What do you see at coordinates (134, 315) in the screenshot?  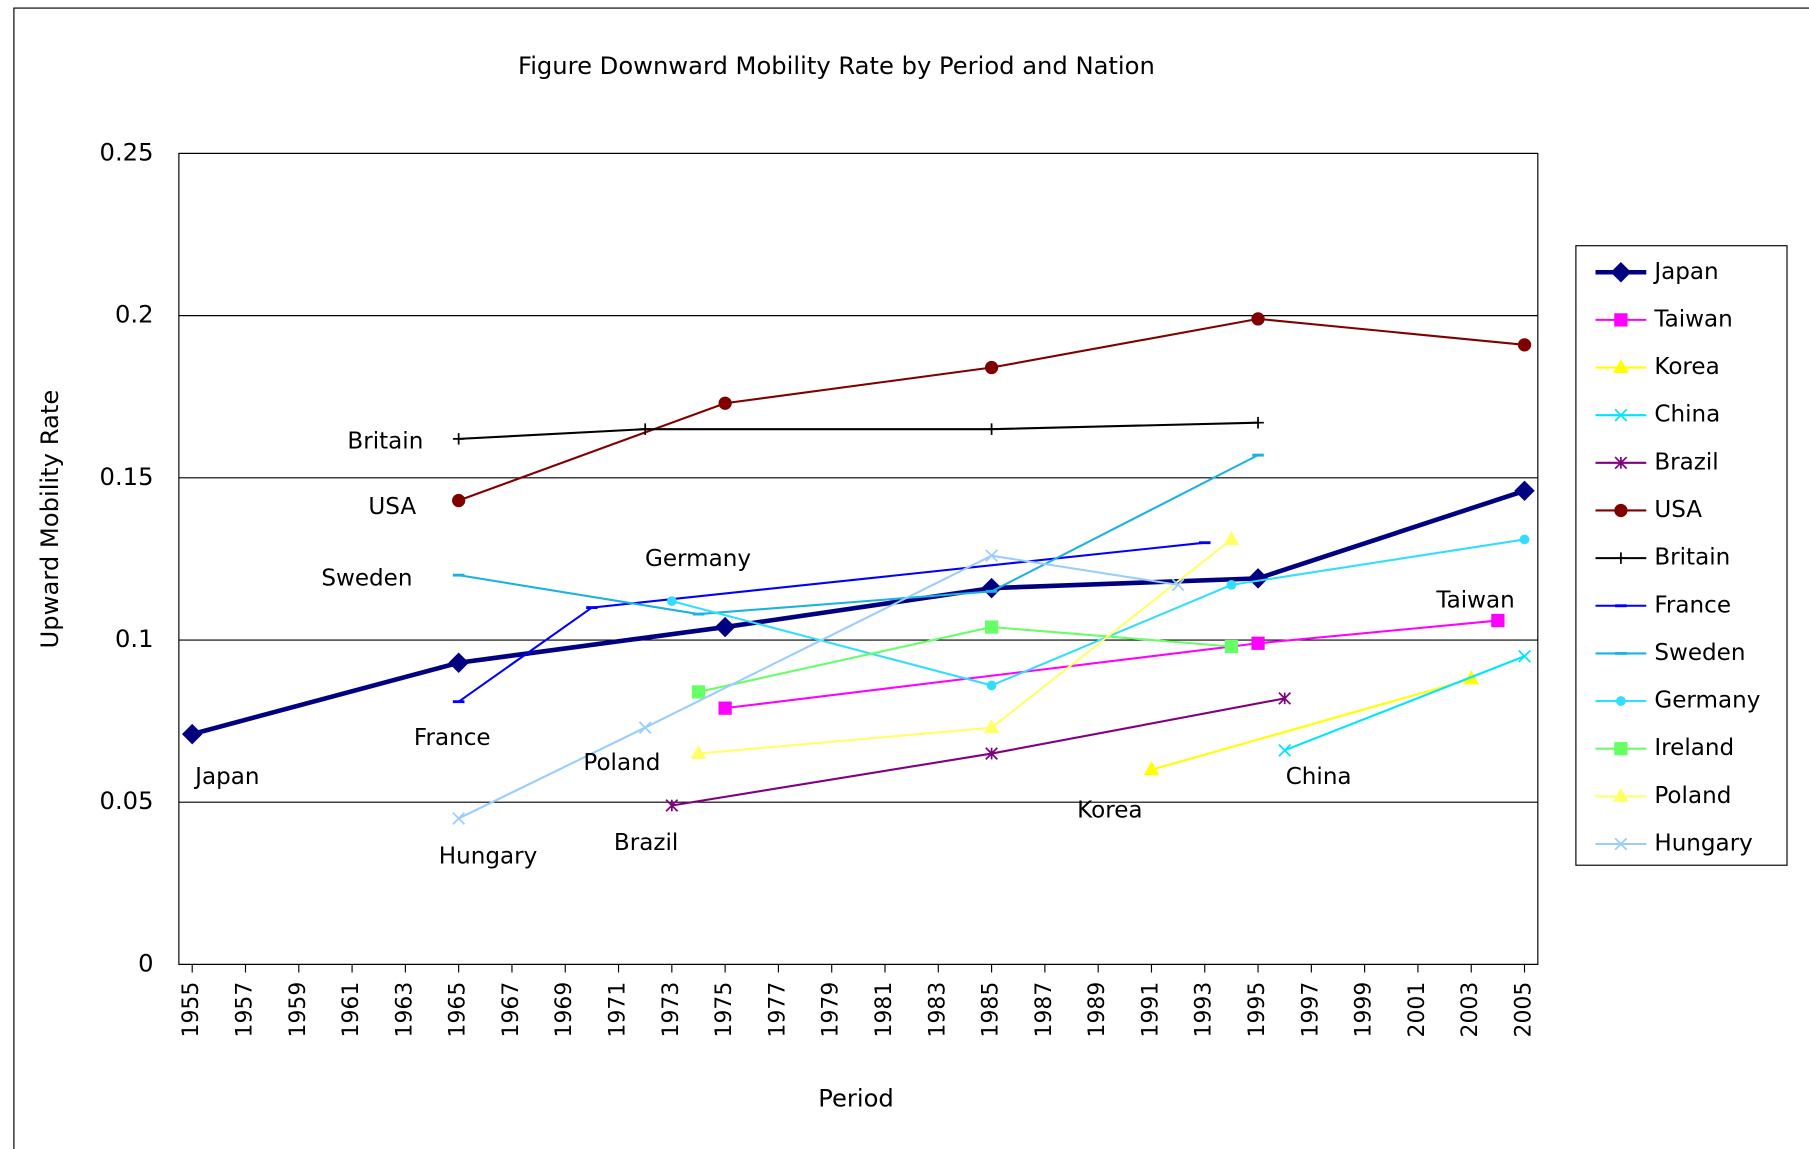 I see `y-tick-label: 0.2` at bounding box center [134, 315].